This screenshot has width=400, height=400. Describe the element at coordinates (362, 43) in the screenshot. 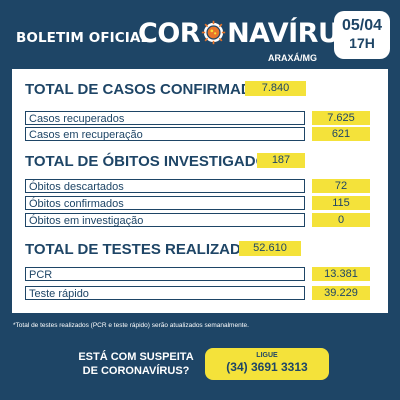

I see `time-text: 17H` at that location.